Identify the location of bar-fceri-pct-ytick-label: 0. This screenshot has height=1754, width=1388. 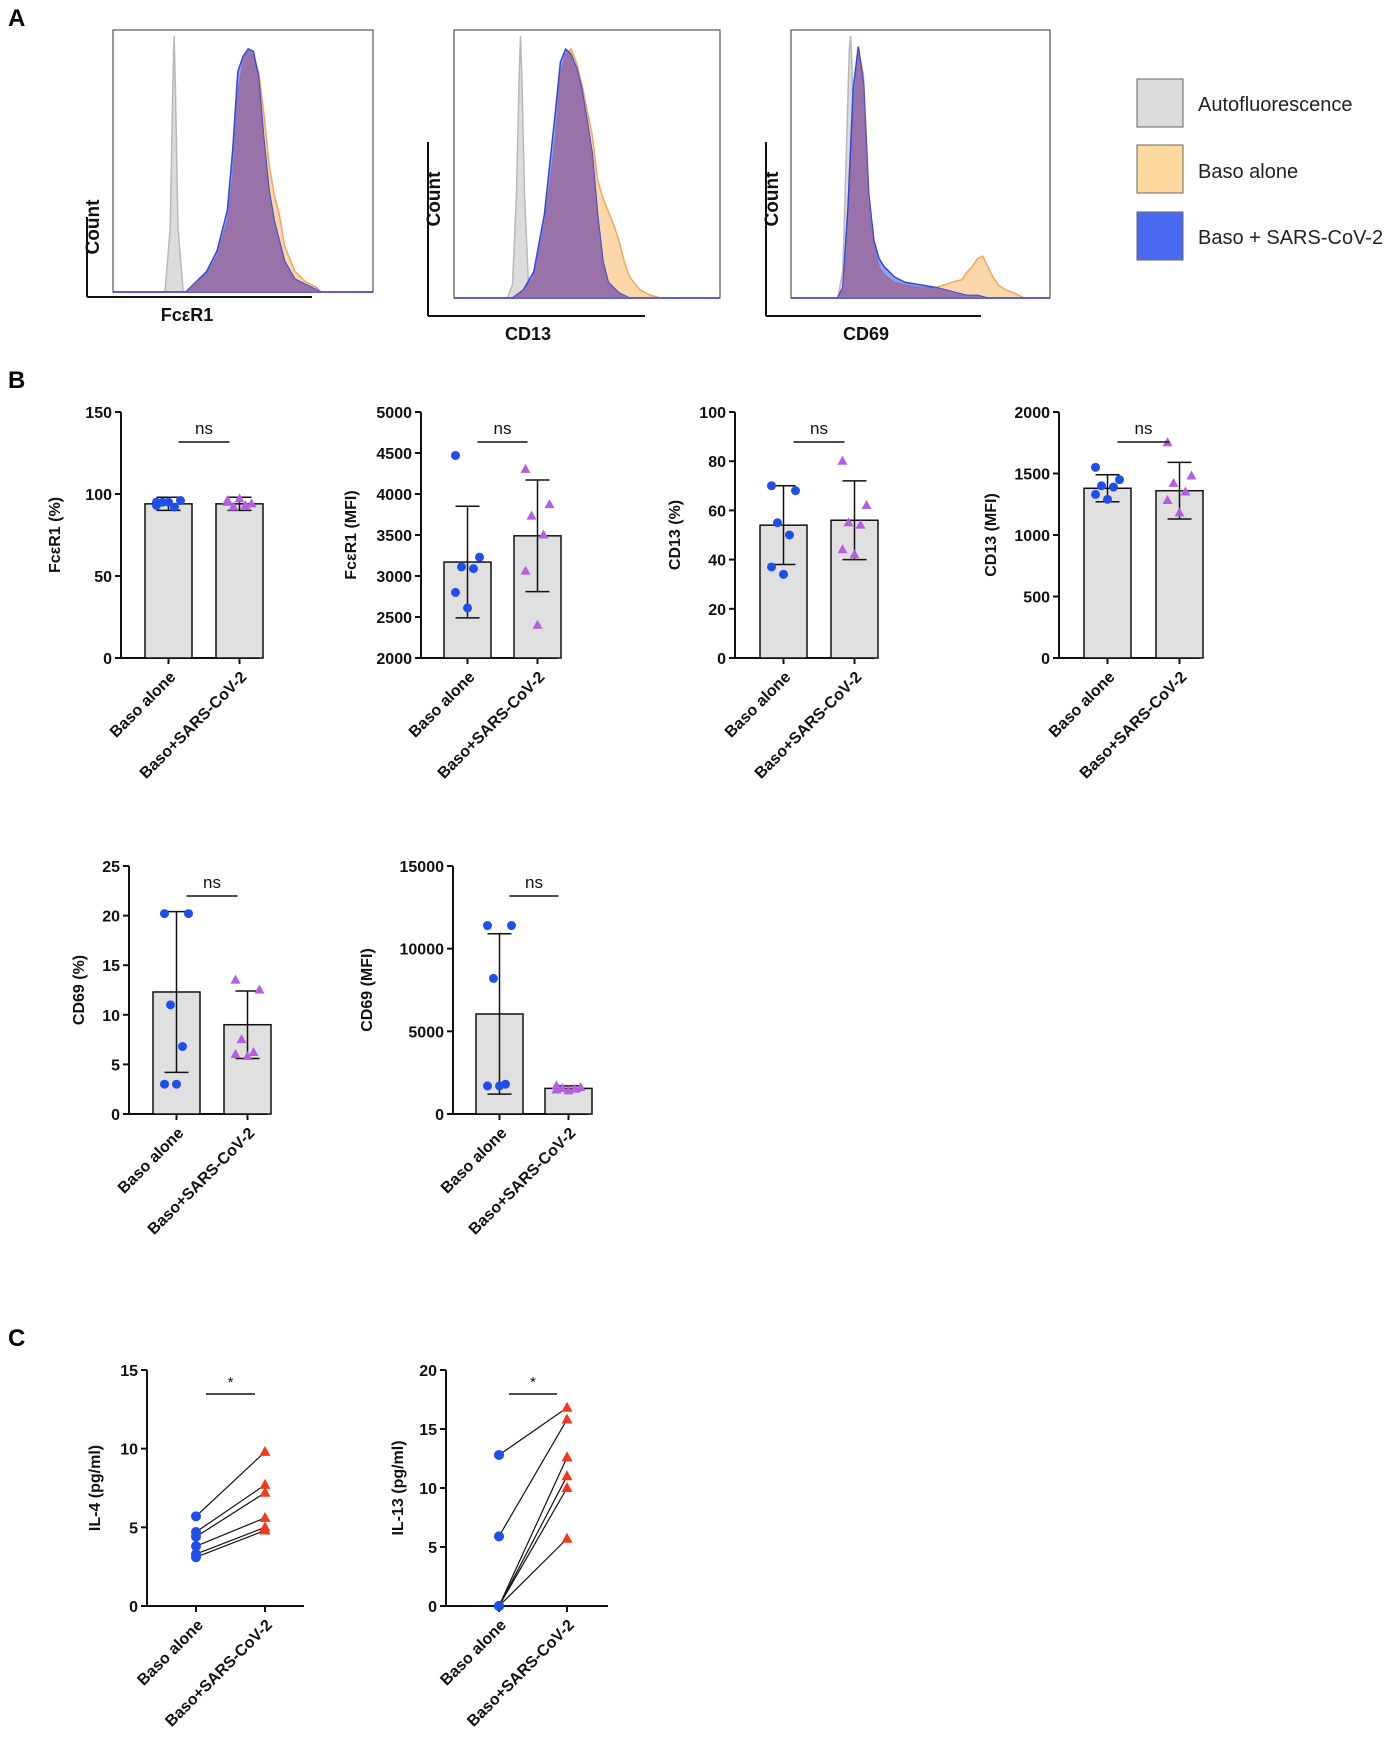
(107, 659).